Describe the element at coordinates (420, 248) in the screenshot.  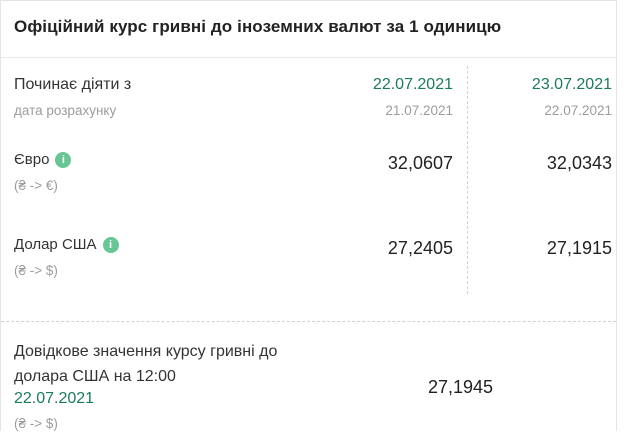
I see `dollar-rate-1: 27,2405` at that location.